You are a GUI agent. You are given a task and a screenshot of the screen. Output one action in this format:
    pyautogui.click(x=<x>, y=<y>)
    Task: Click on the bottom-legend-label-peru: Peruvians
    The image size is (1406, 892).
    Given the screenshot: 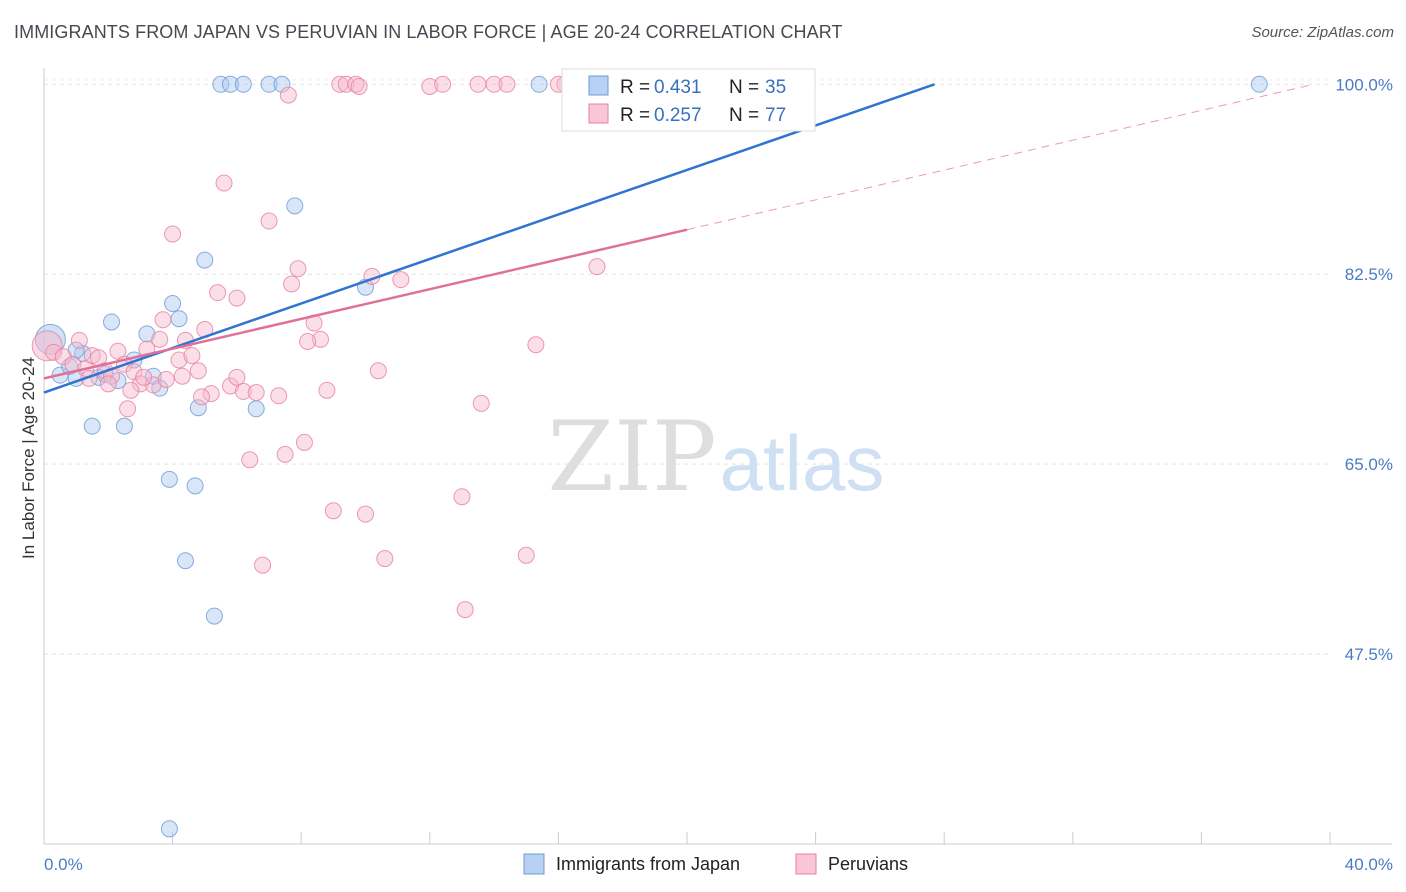 What is the action you would take?
    pyautogui.click(x=868, y=864)
    